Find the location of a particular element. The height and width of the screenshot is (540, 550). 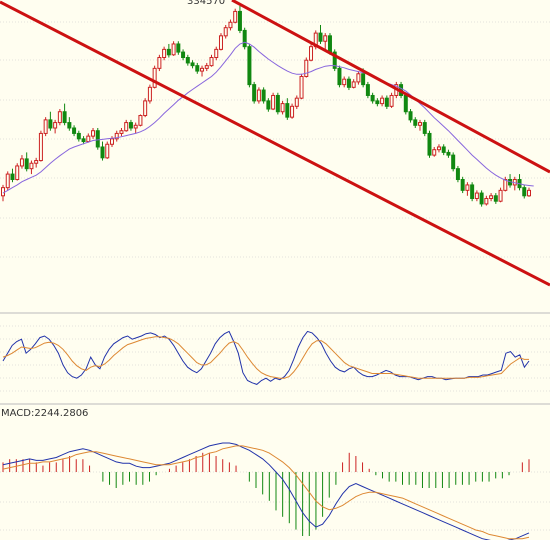

macd-histogram is located at coordinates (266, 494).